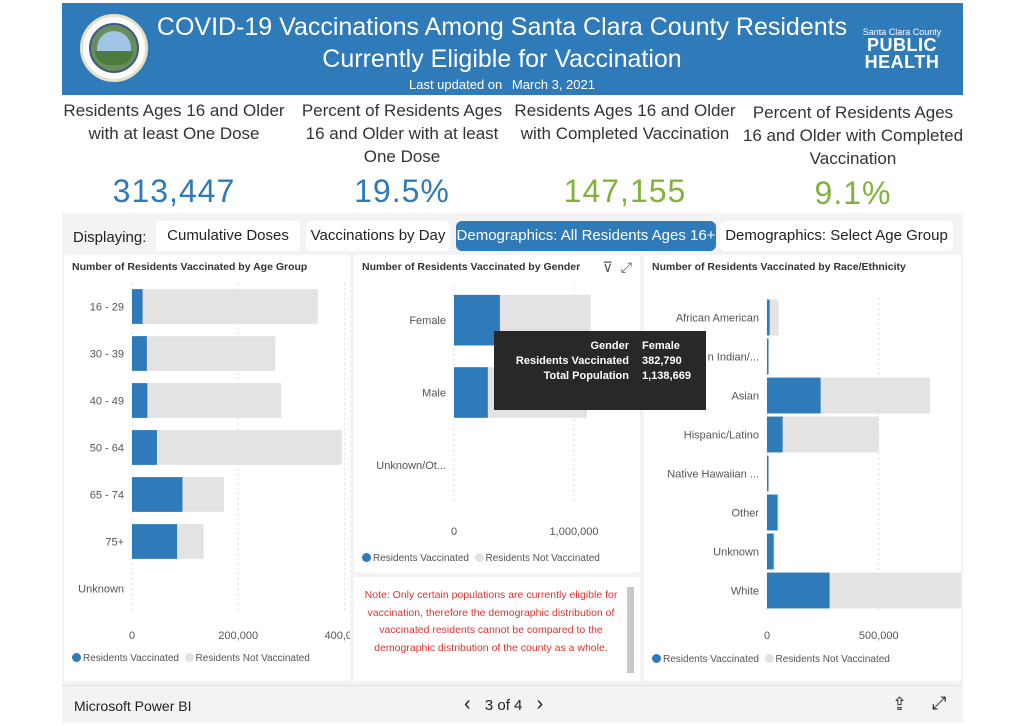 The image size is (1024, 726). What do you see at coordinates (540, 704) in the screenshot?
I see `next-page-button: ›` at bounding box center [540, 704].